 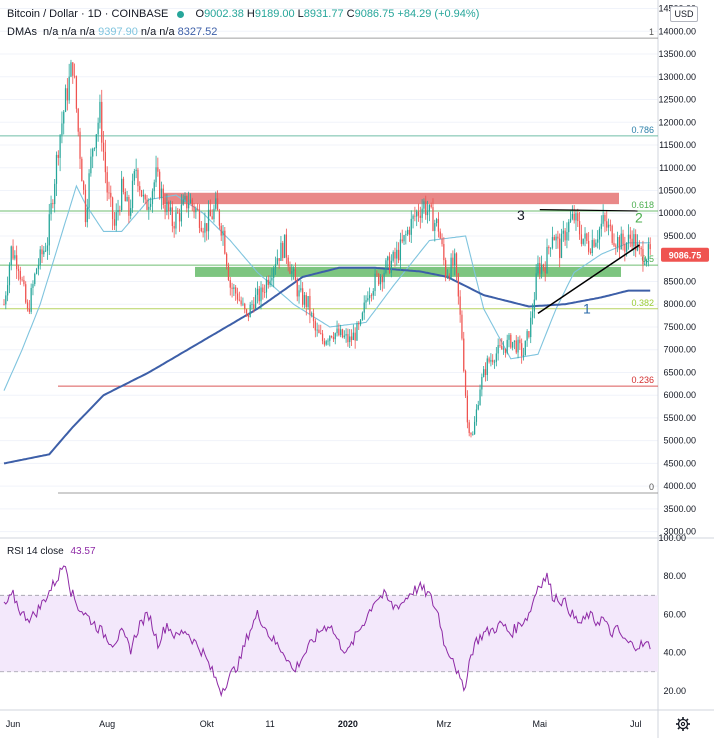 What do you see at coordinates (408, 271) in the screenshot?
I see `support-zone` at bounding box center [408, 271].